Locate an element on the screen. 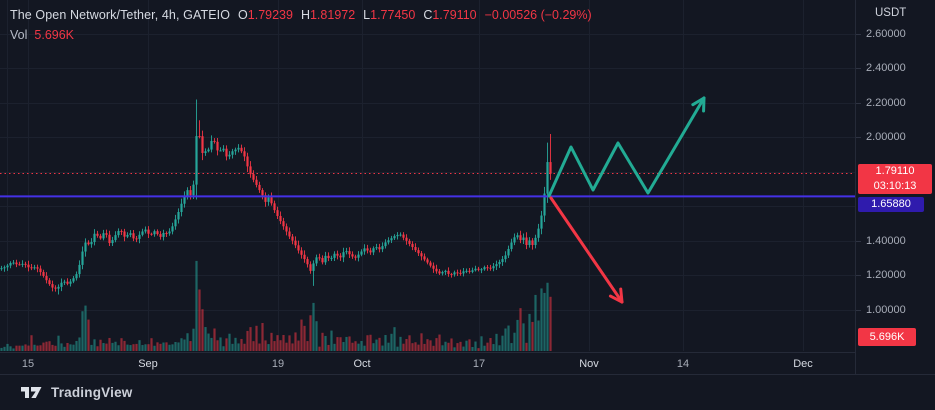  time-axis-label: Nov is located at coordinates (589, 364).